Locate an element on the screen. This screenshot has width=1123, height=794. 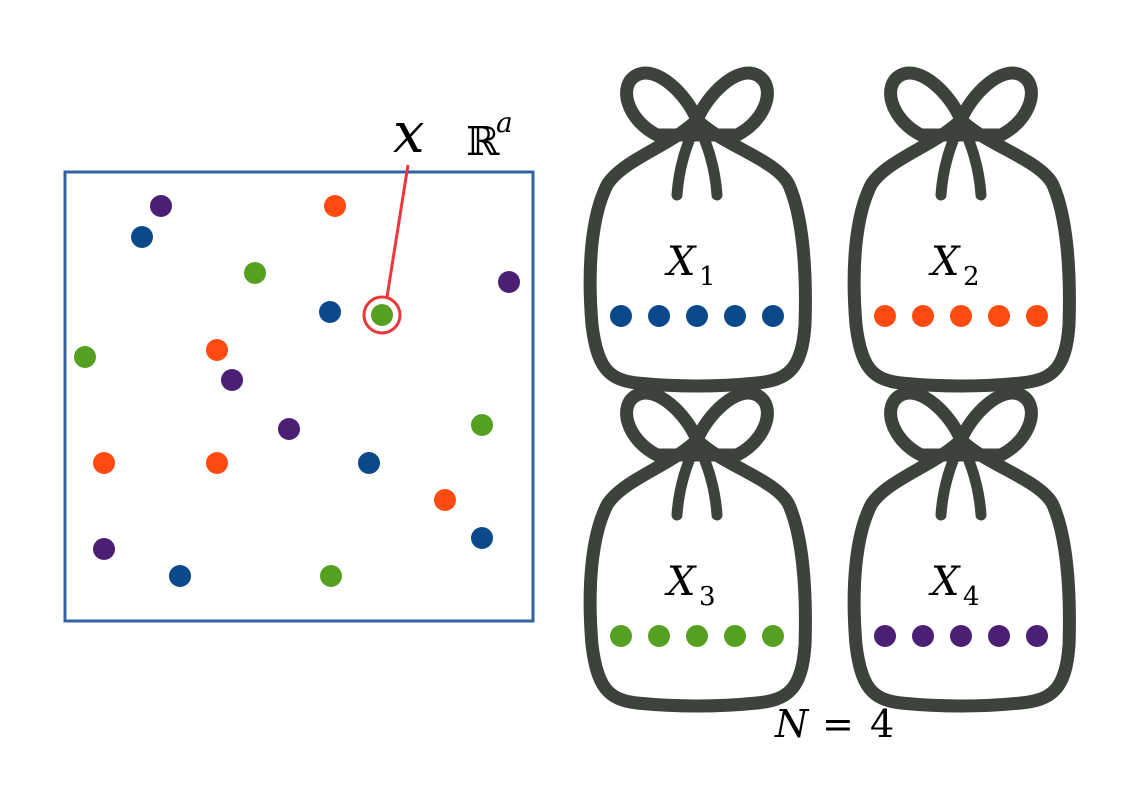
caption-value: 4 is located at coordinates (882, 724).